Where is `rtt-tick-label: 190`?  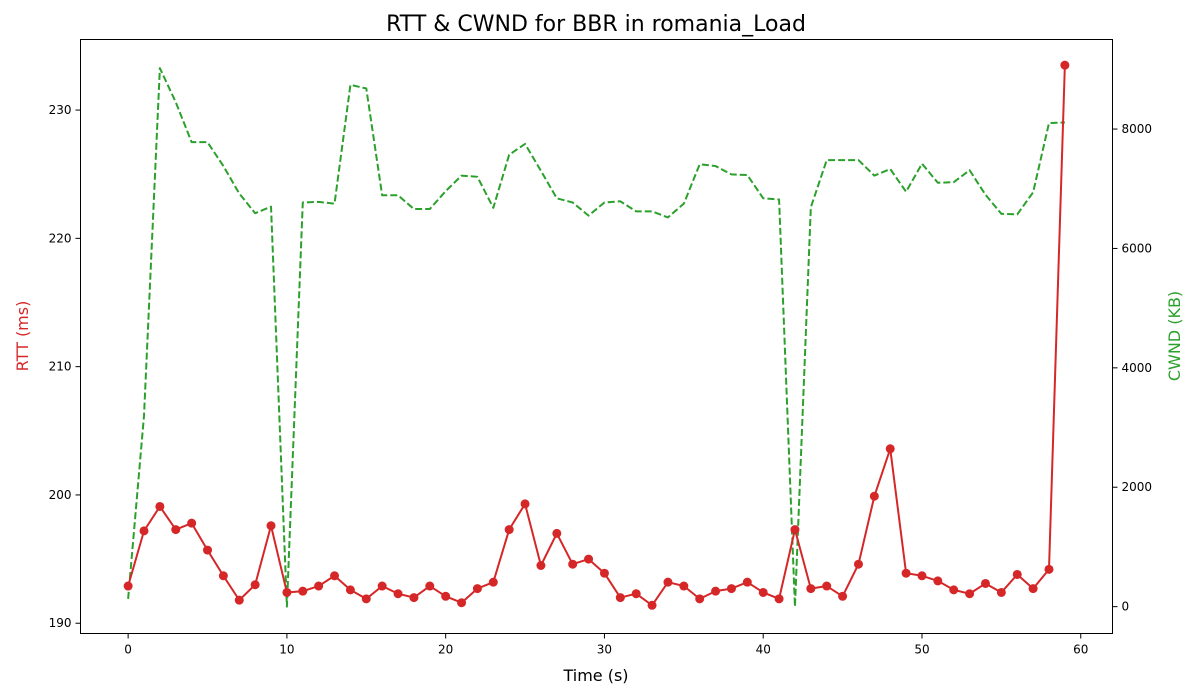 rtt-tick-label: 190 is located at coordinates (60, 623).